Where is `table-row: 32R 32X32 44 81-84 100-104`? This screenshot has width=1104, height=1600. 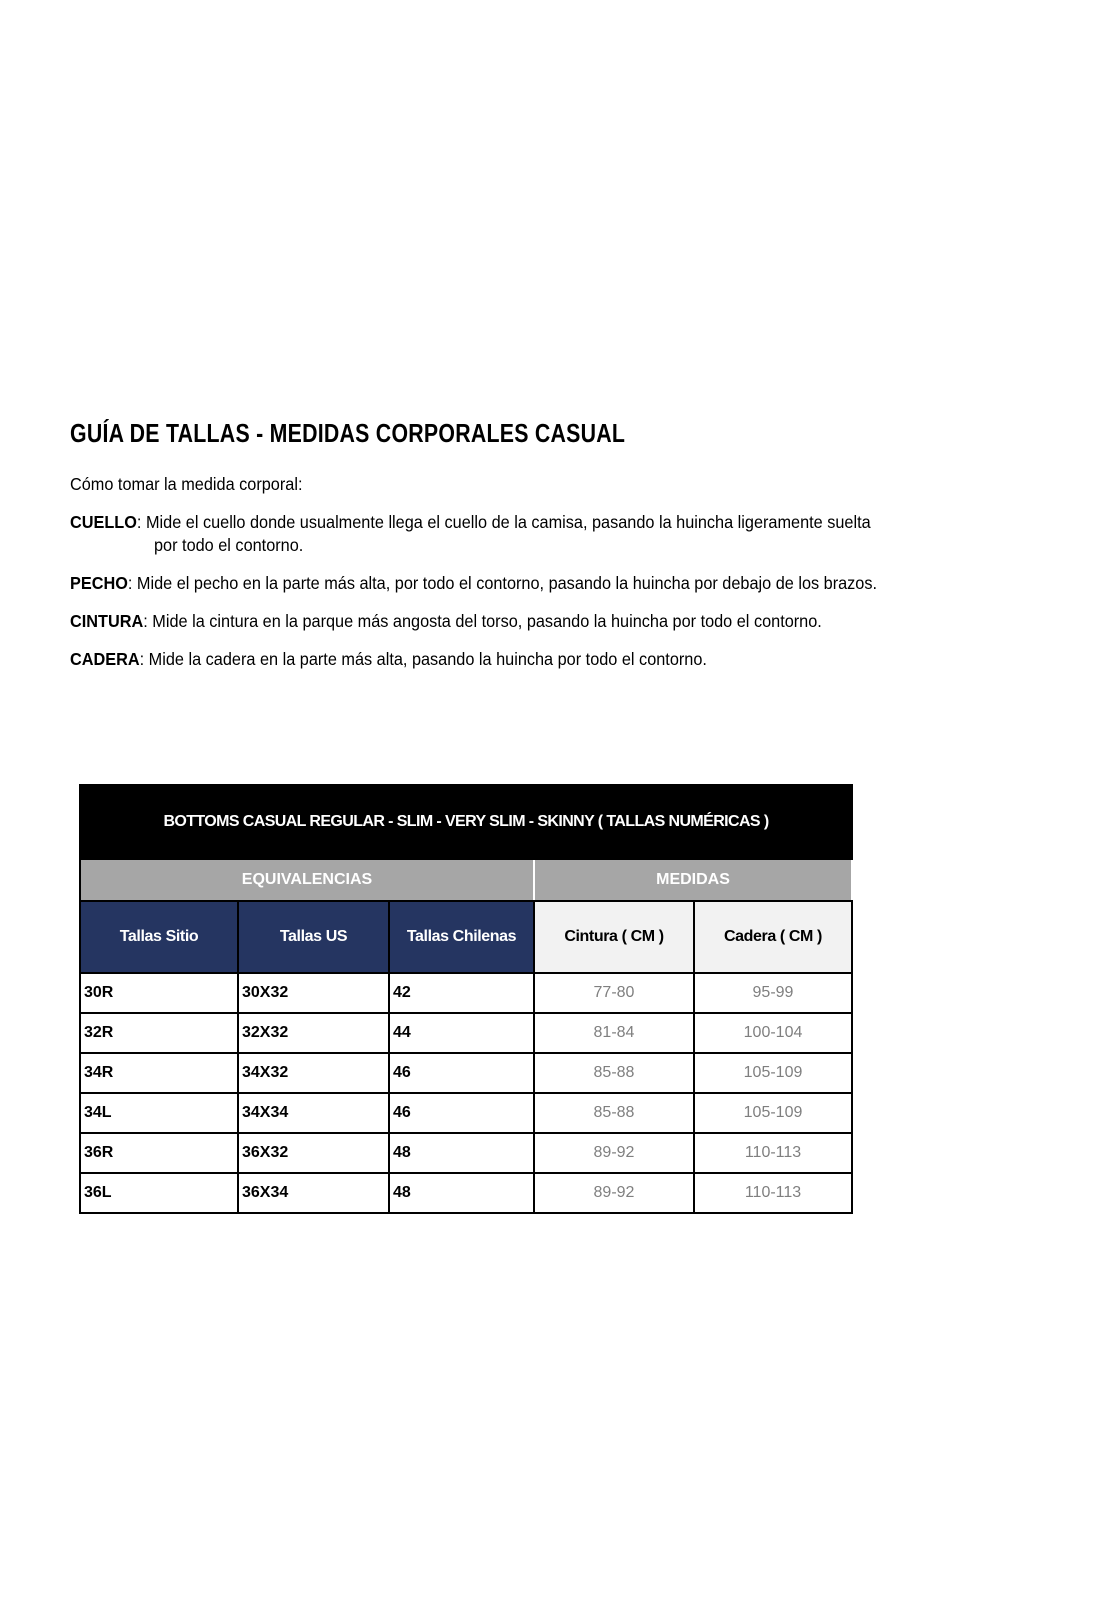 table-row: 32R 32X32 44 81-84 100-104 is located at coordinates (466, 1033).